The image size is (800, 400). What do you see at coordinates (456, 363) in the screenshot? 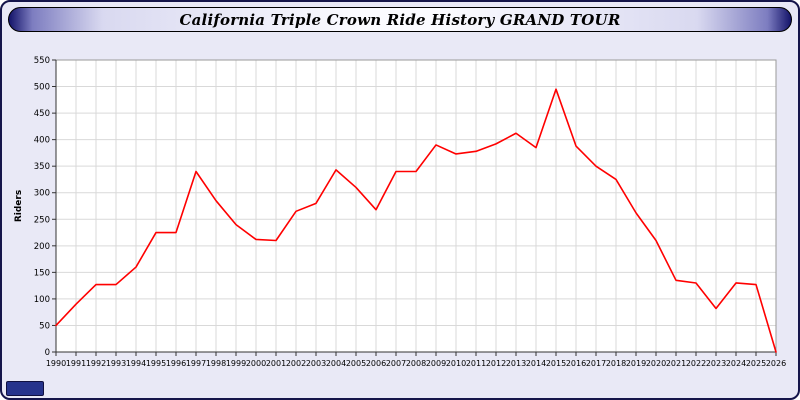
I see `svg-text: 2010` at bounding box center [456, 363].